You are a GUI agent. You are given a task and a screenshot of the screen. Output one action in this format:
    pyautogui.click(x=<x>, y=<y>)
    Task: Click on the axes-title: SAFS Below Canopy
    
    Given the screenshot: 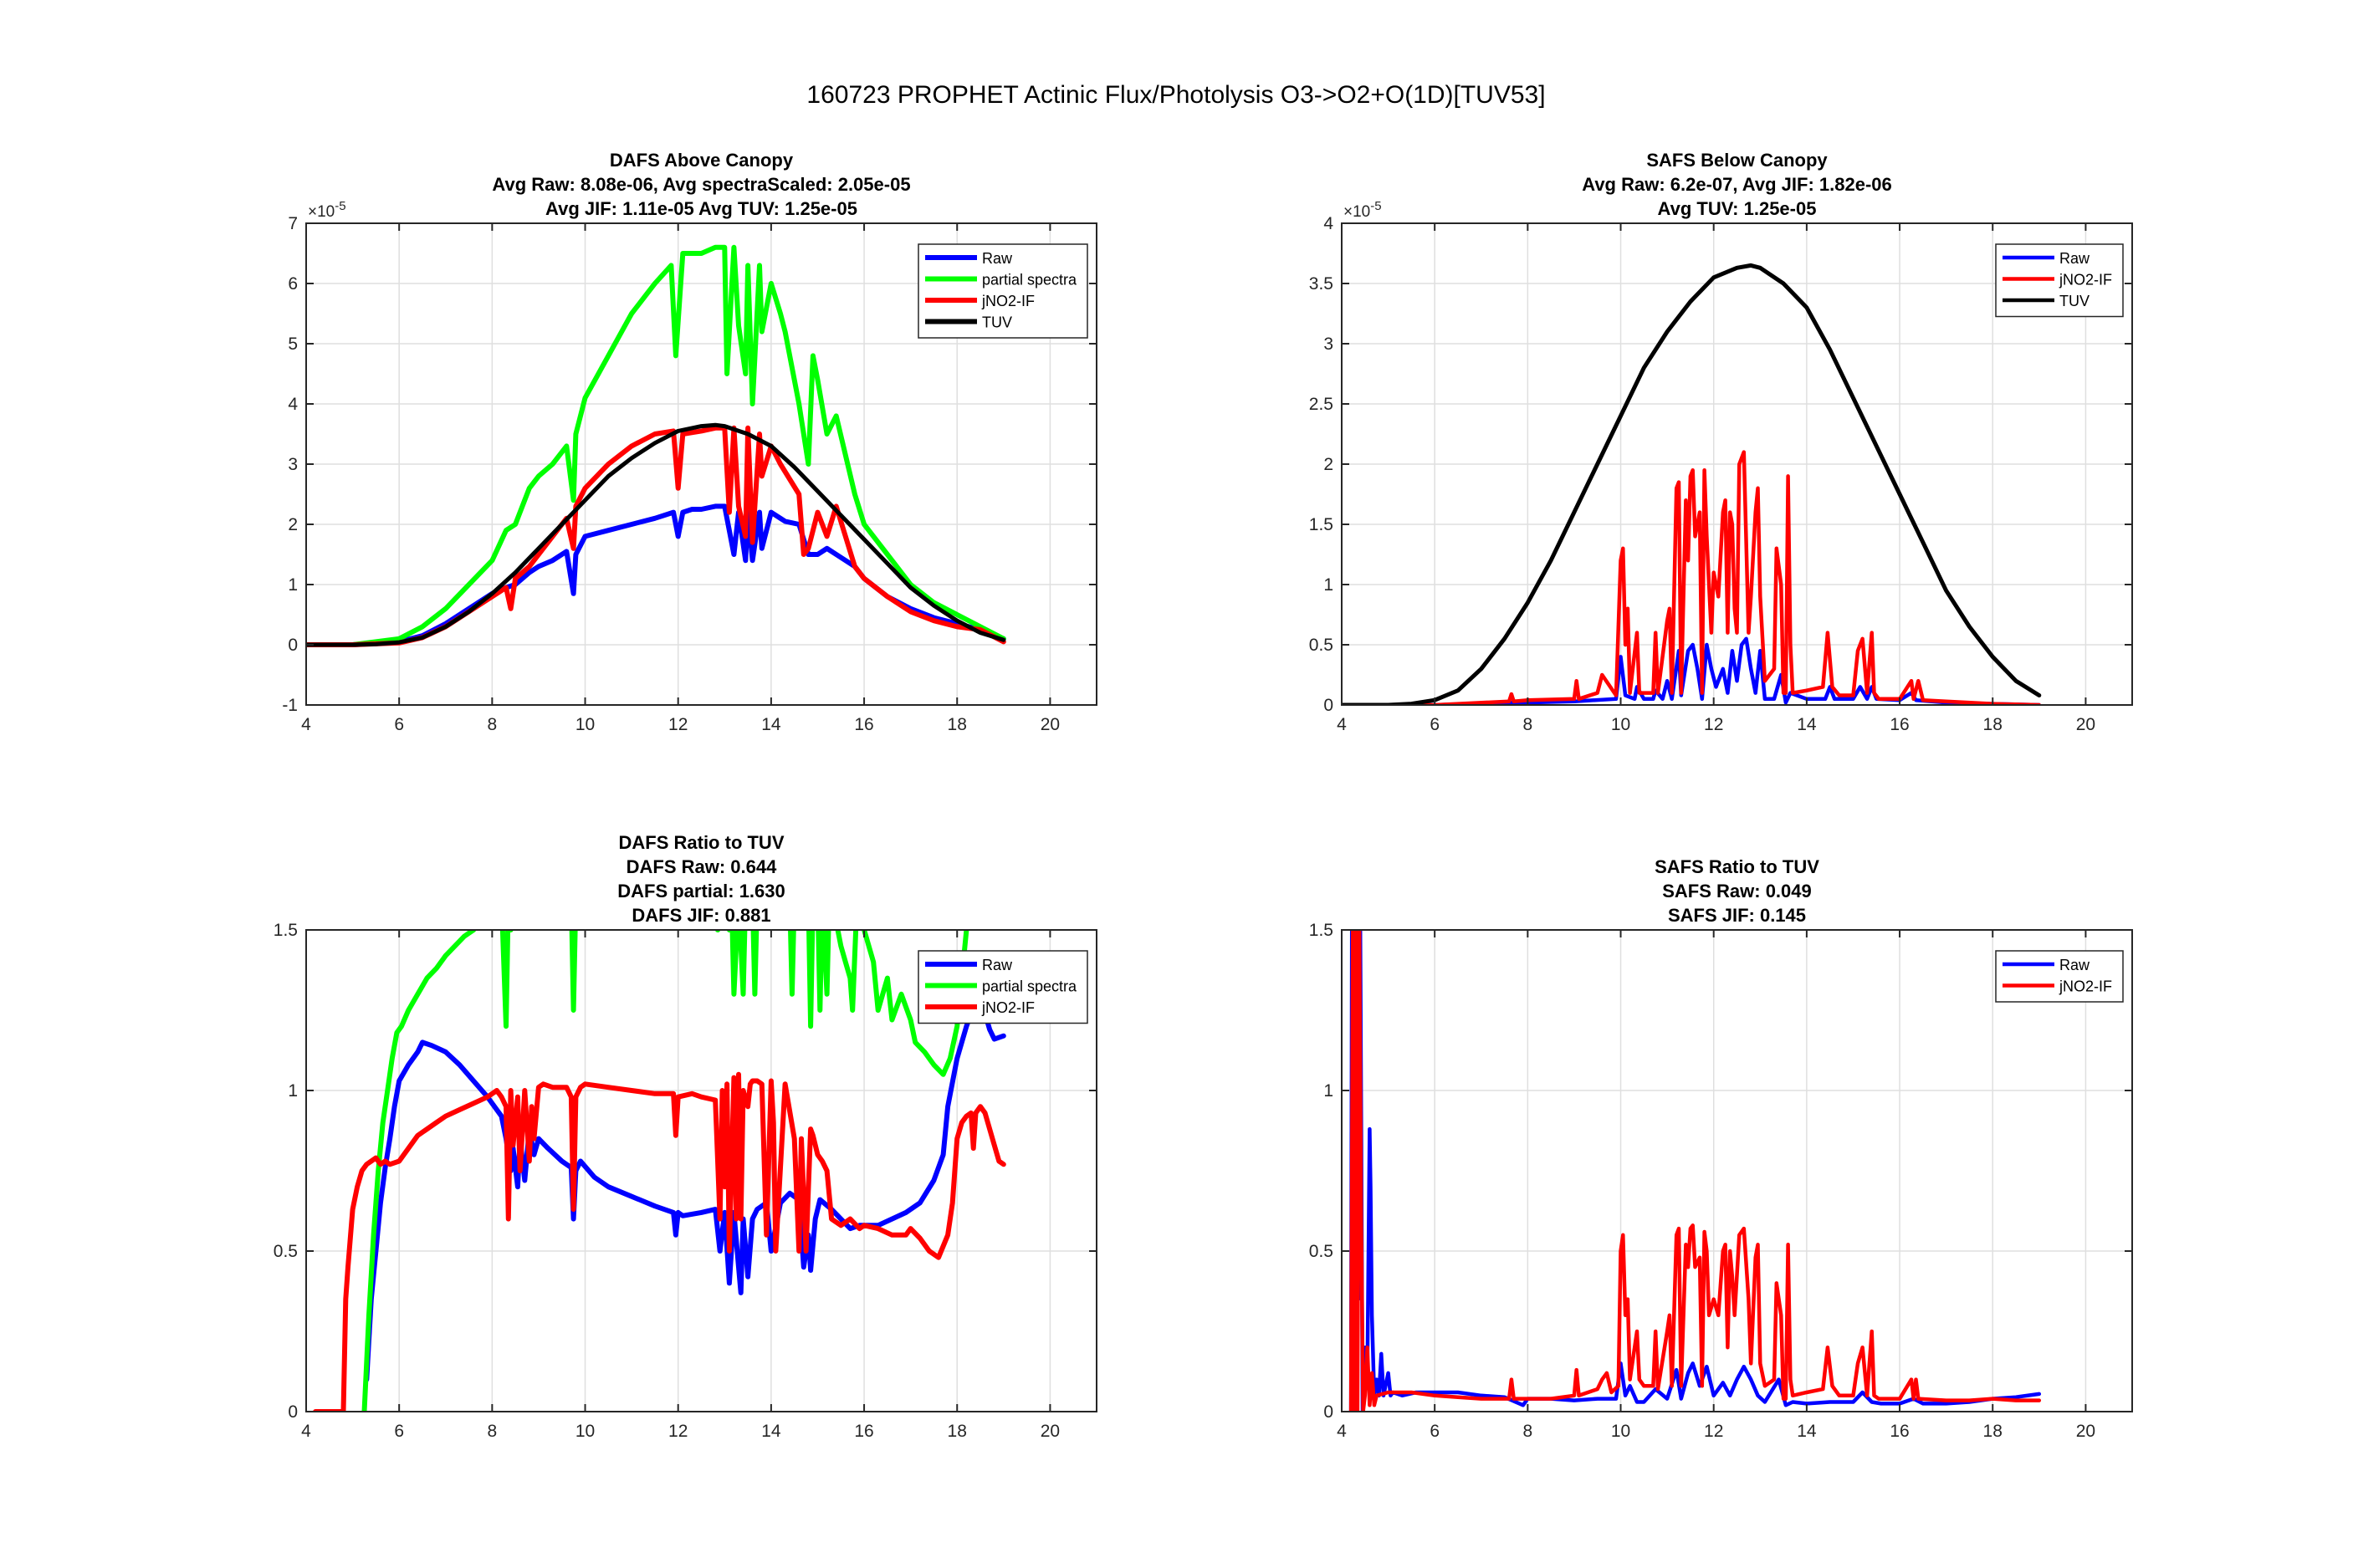 What is the action you would take?
    pyautogui.click(x=1737, y=160)
    